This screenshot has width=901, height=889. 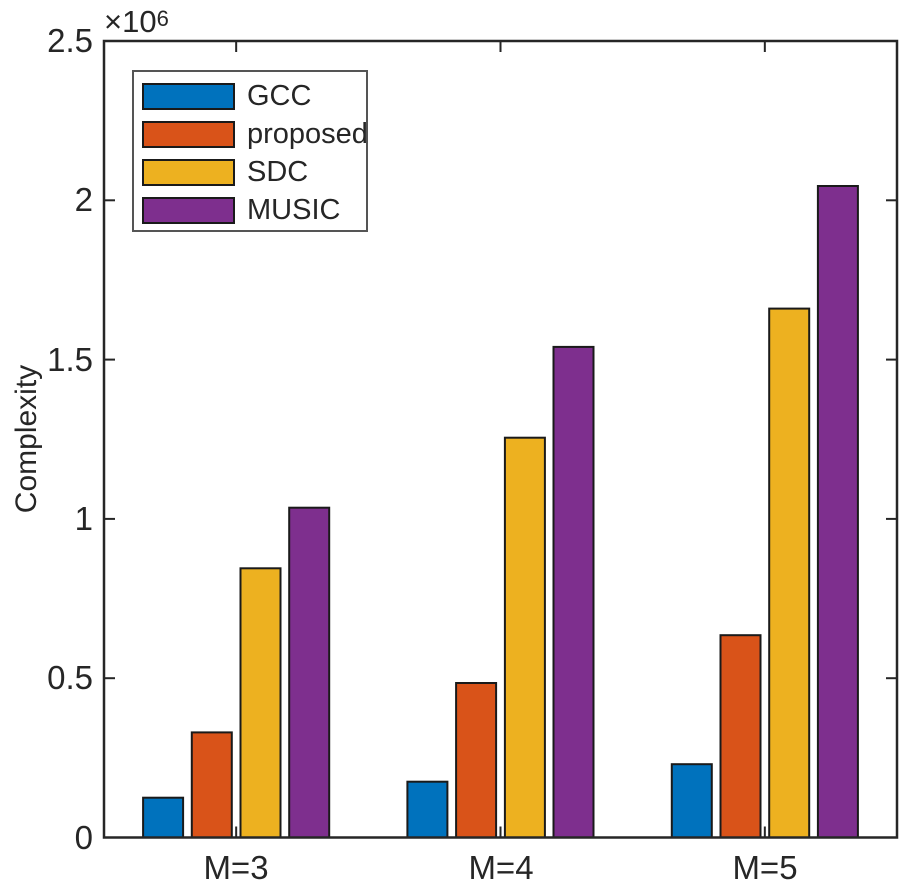 What do you see at coordinates (70, 359) in the screenshot?
I see `y-tick-label: 1.5` at bounding box center [70, 359].